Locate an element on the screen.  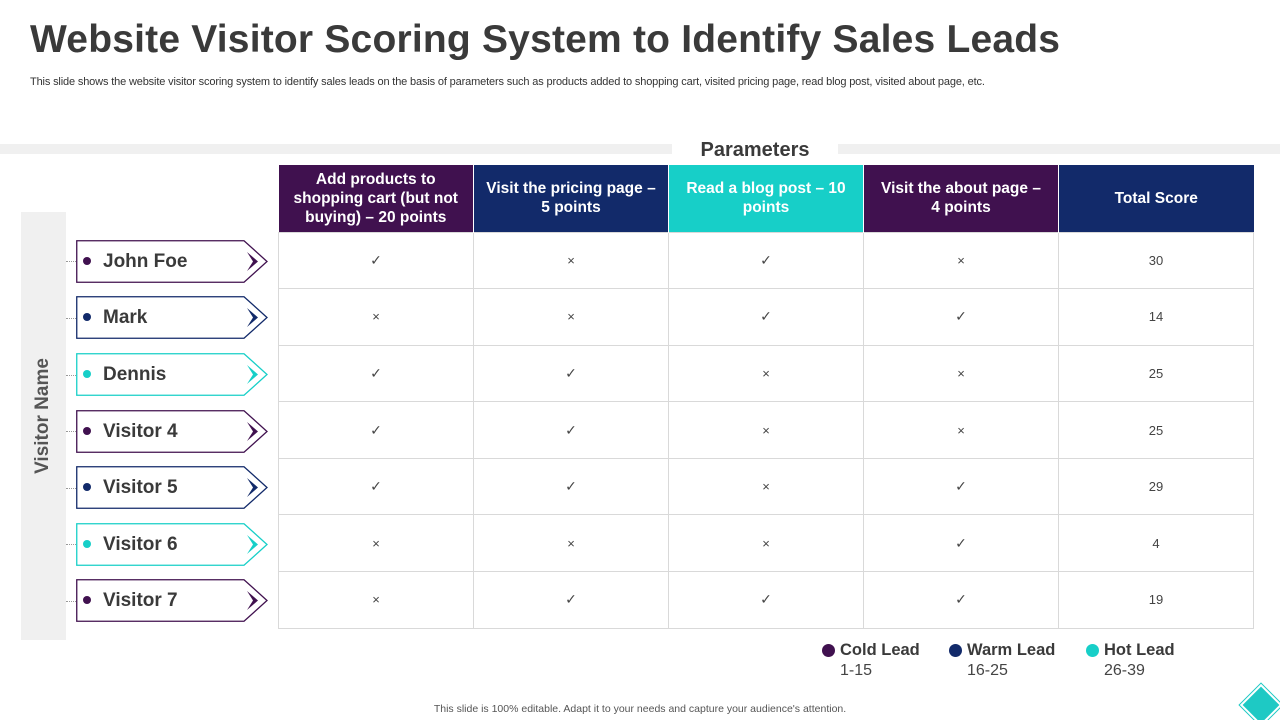
column-header: Visit the pricing page – 5 points is located at coordinates (571, 198).